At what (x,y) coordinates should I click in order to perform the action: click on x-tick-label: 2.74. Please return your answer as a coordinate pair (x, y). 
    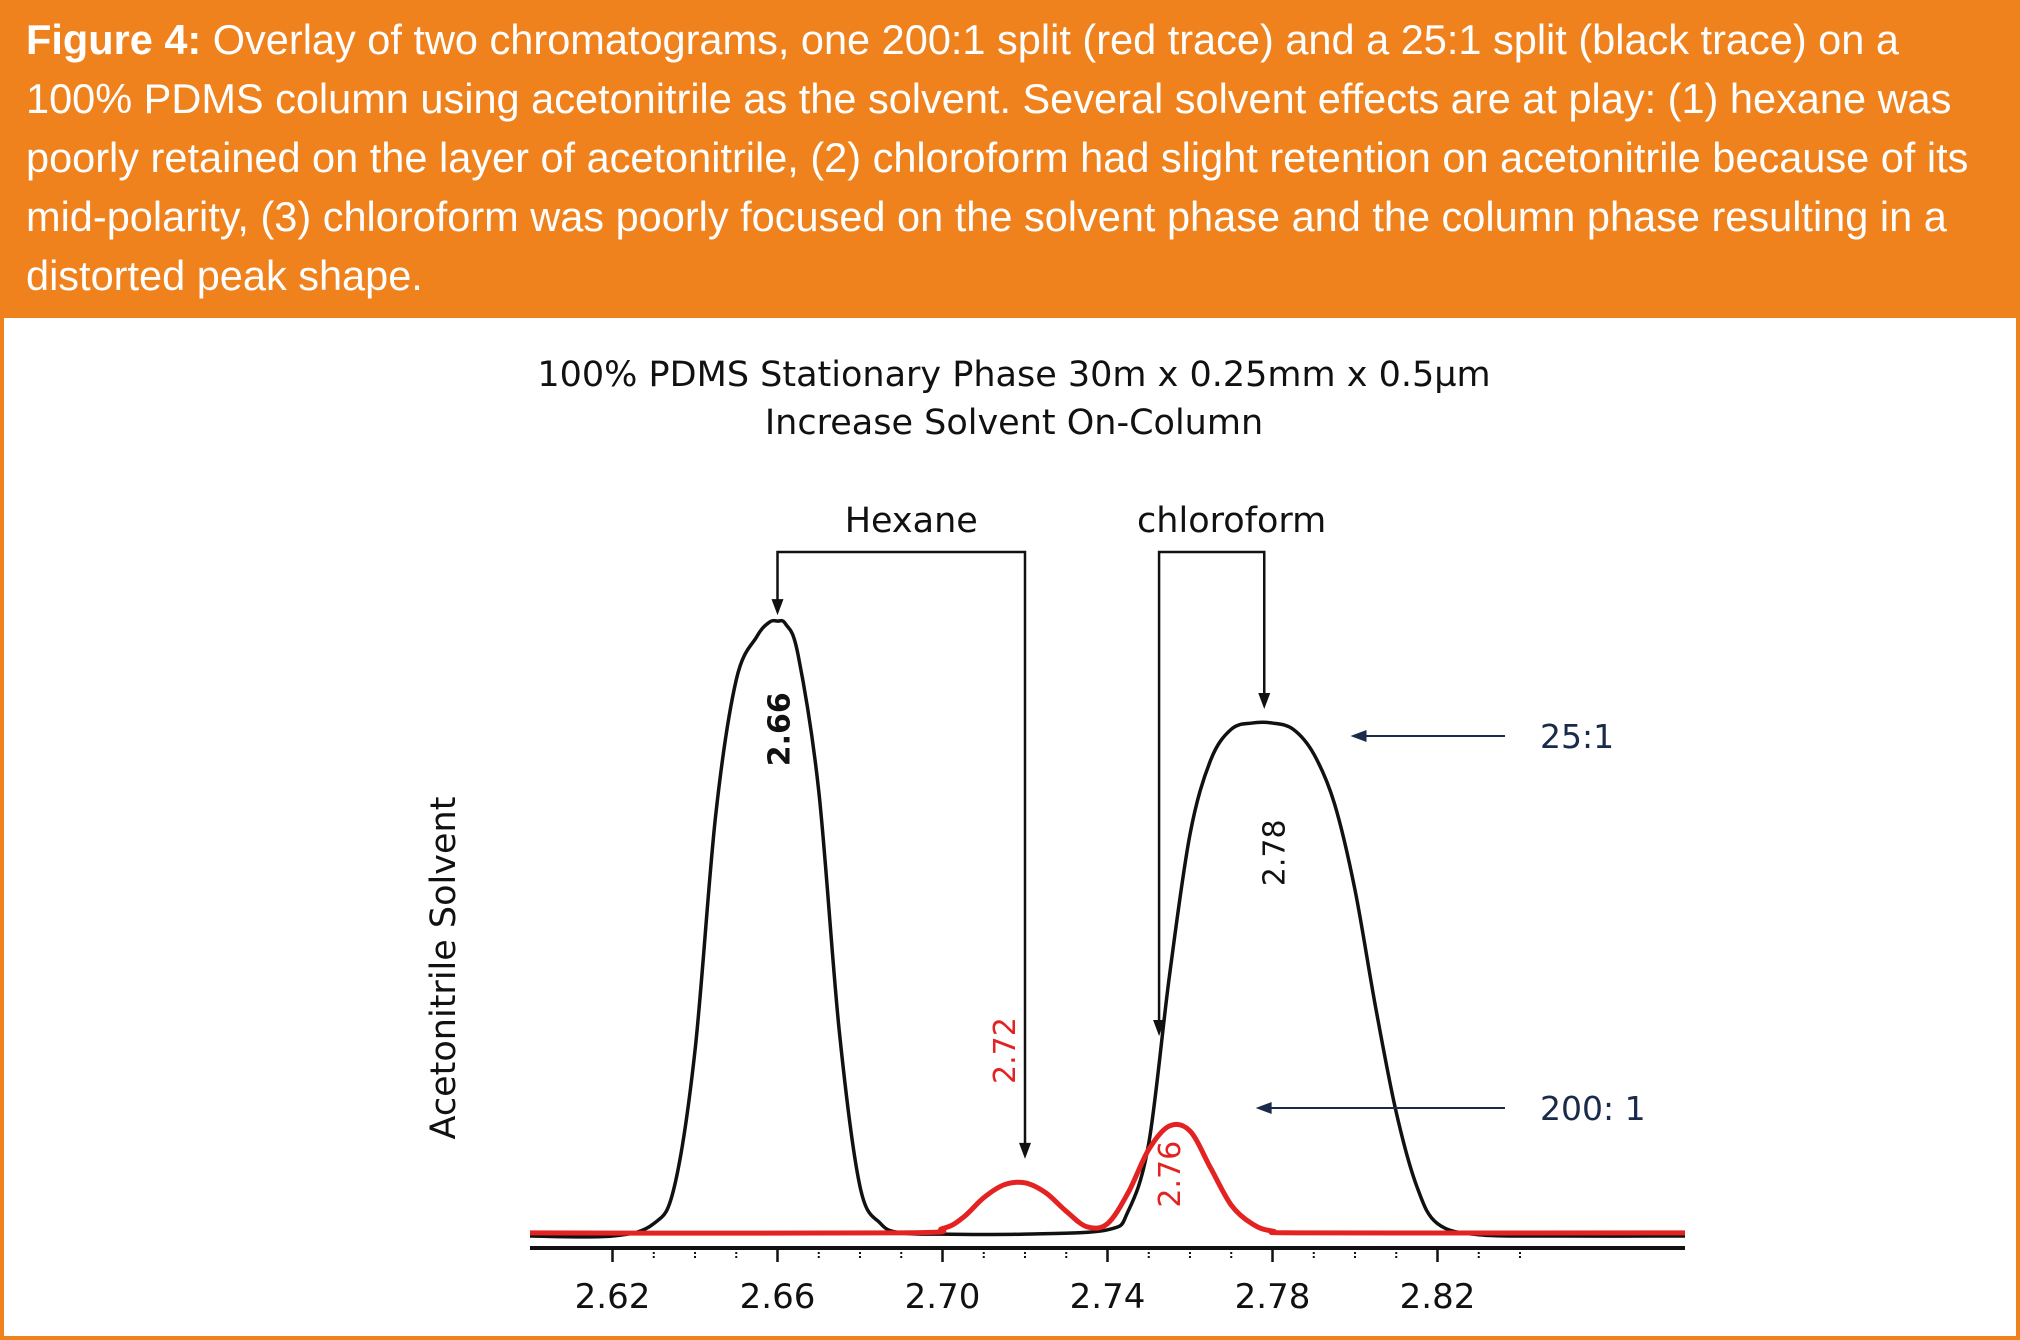
    Looking at the image, I should click on (1108, 1297).